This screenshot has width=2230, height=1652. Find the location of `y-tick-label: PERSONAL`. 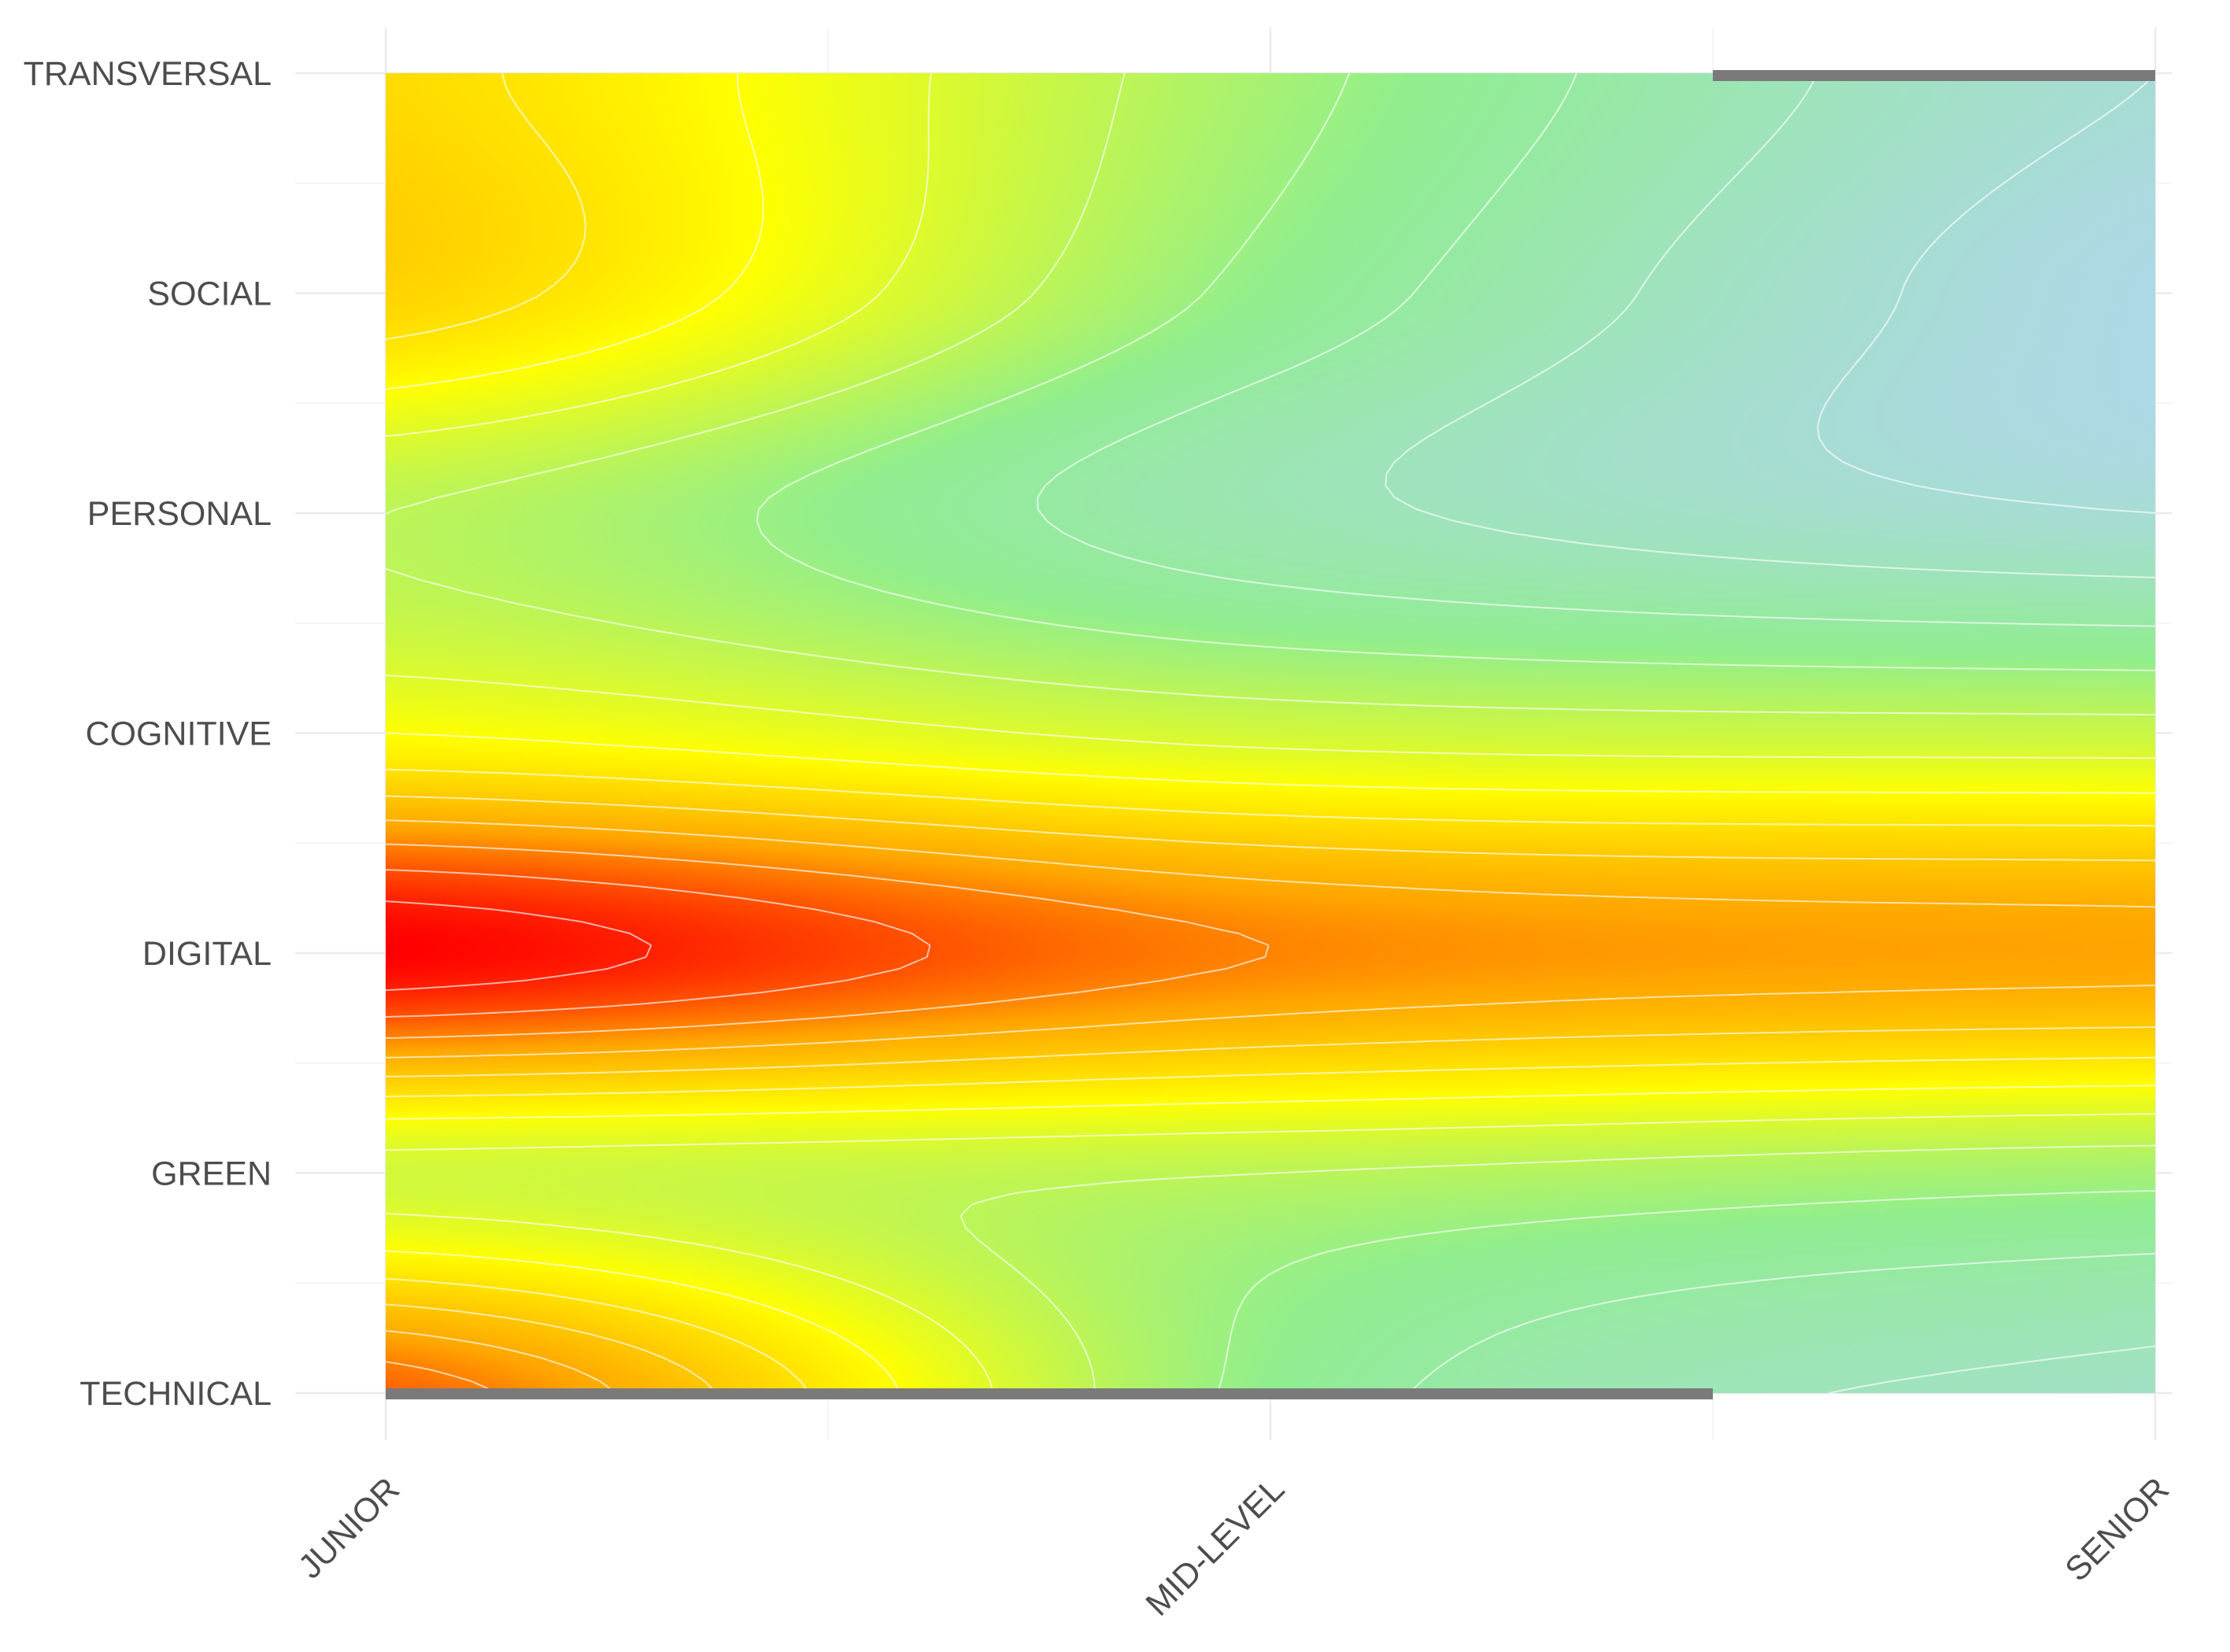

y-tick-label: PERSONAL is located at coordinates (179, 514).